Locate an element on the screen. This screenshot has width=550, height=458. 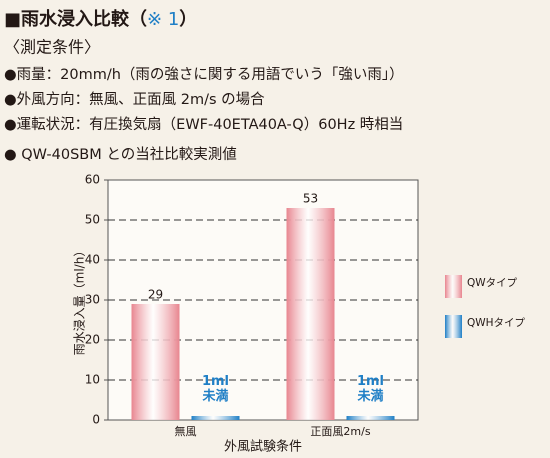
subtitle: 〈測定条件〉 is located at coordinates (52, 47).